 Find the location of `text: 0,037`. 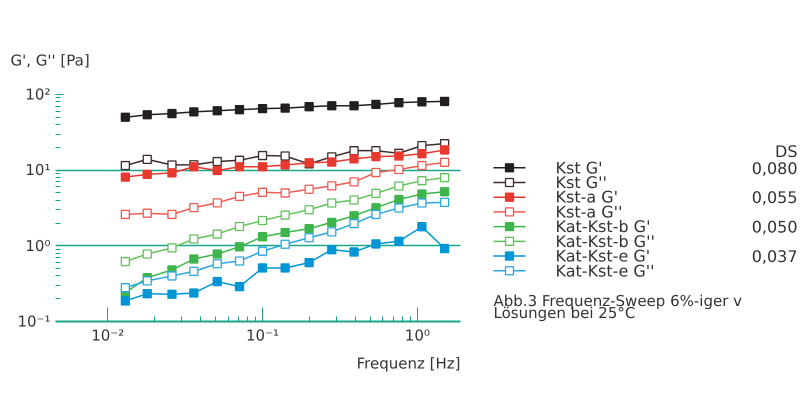

text: 0,037 is located at coordinates (775, 256).